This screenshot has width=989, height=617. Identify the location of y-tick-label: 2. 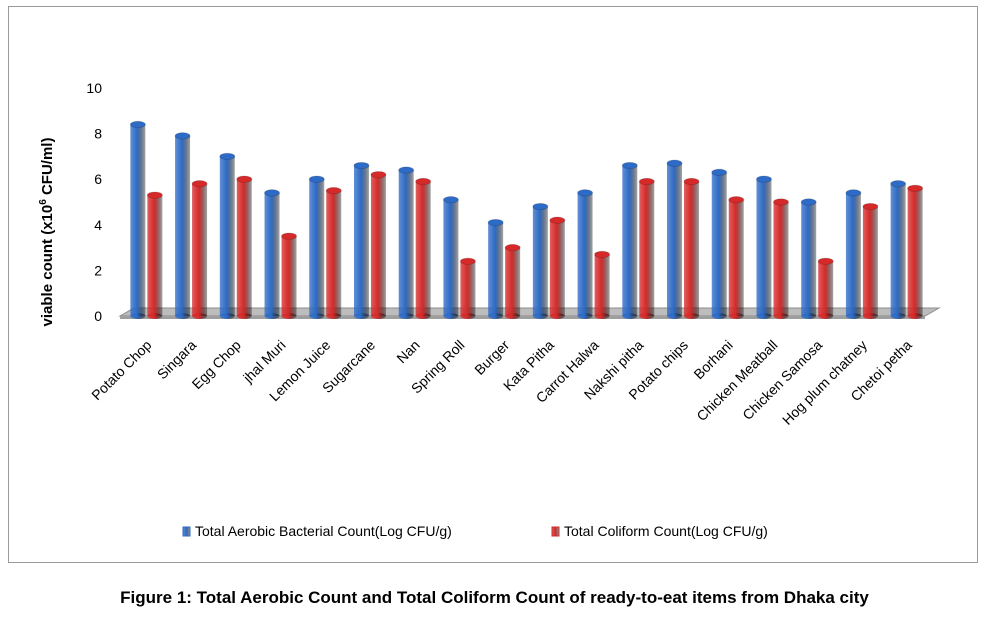
(98, 270).